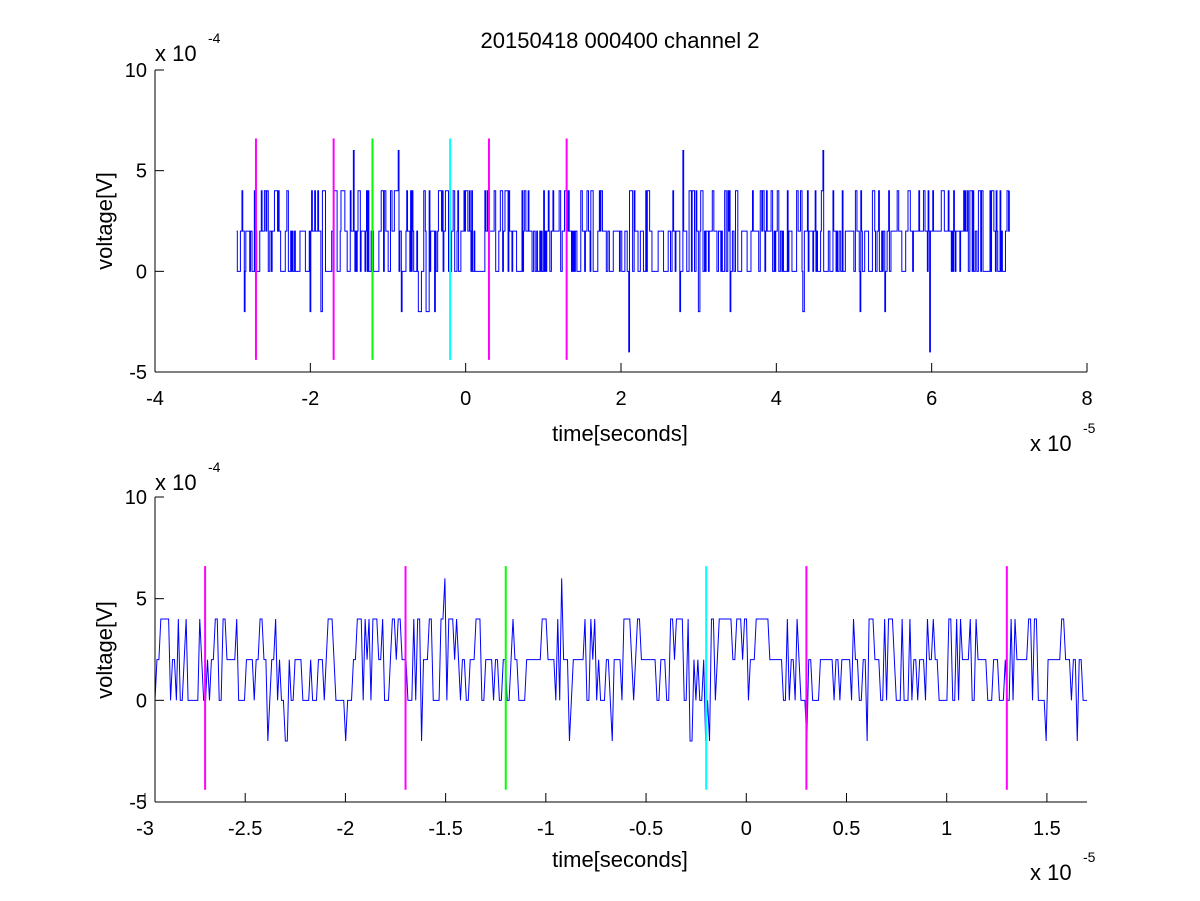  What do you see at coordinates (620, 40) in the screenshot?
I see `figure-title: 20150418 000400 channel 2` at bounding box center [620, 40].